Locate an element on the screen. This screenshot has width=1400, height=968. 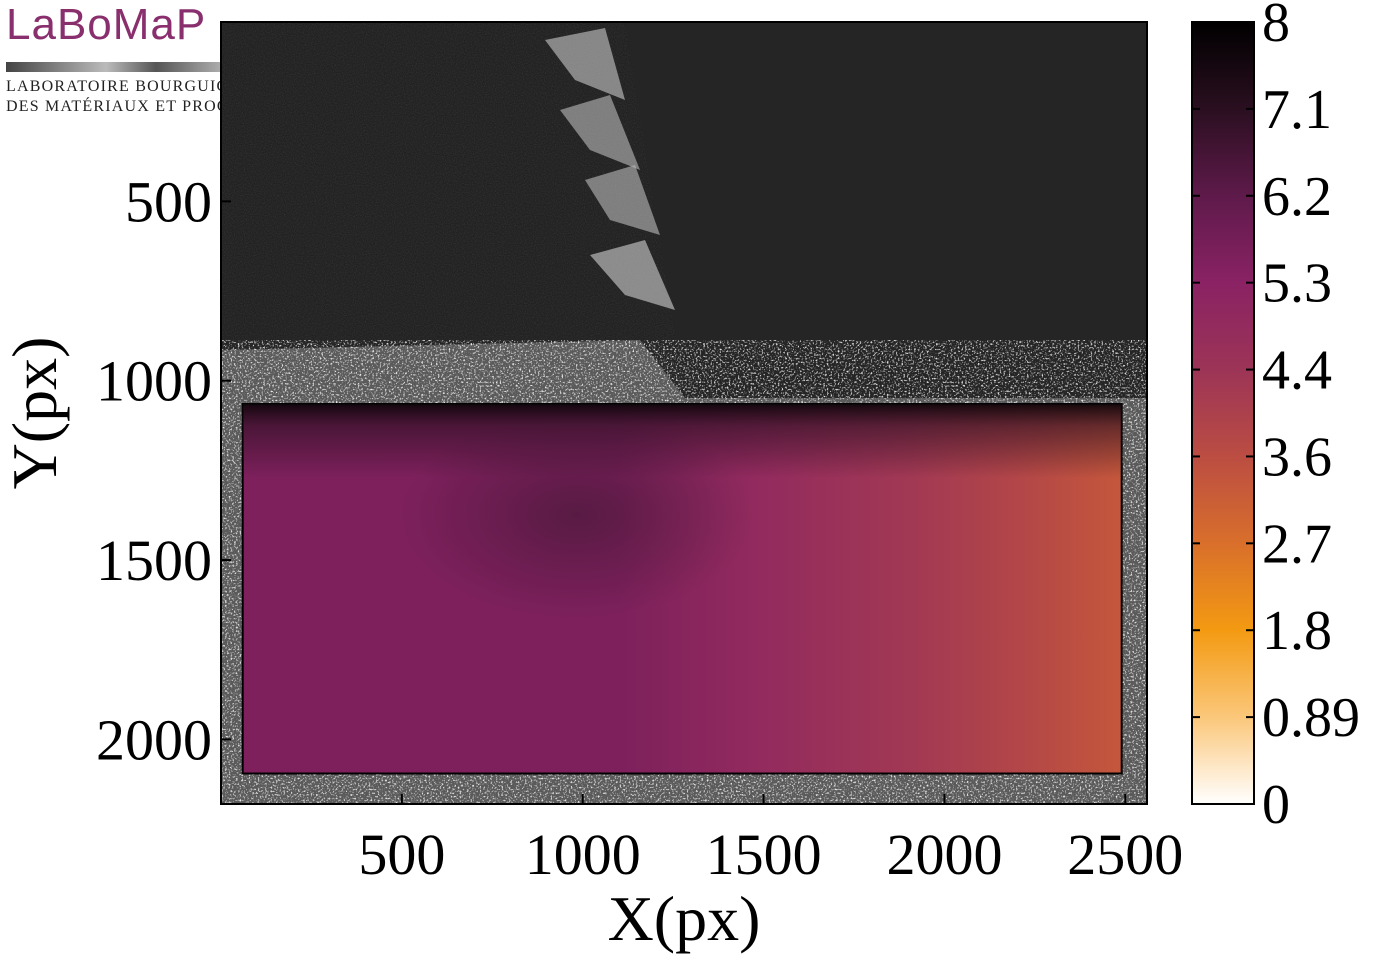
y-tick-label: 500 is located at coordinates (168, 201).